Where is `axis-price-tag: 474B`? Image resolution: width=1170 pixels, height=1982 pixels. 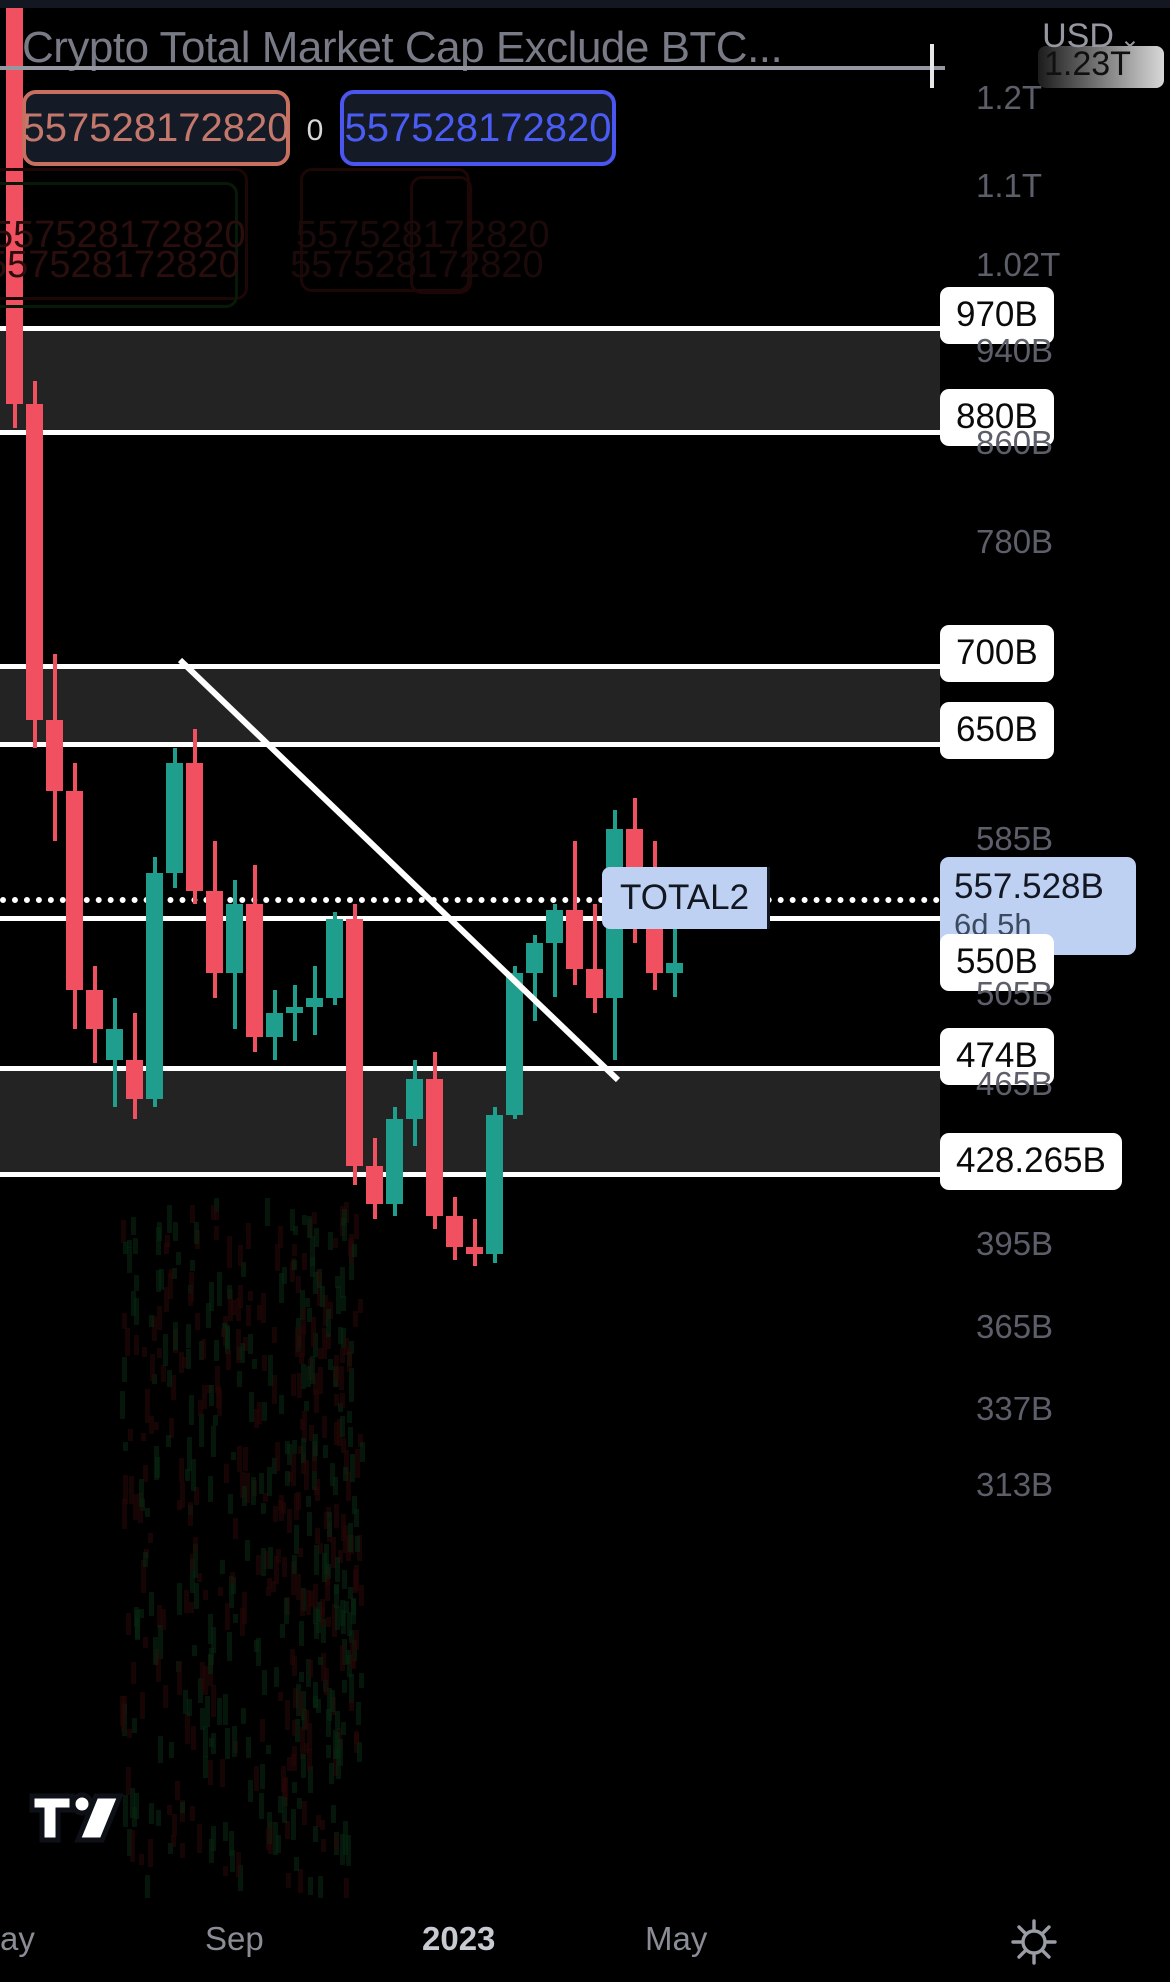 axis-price-tag: 474B is located at coordinates (997, 1056).